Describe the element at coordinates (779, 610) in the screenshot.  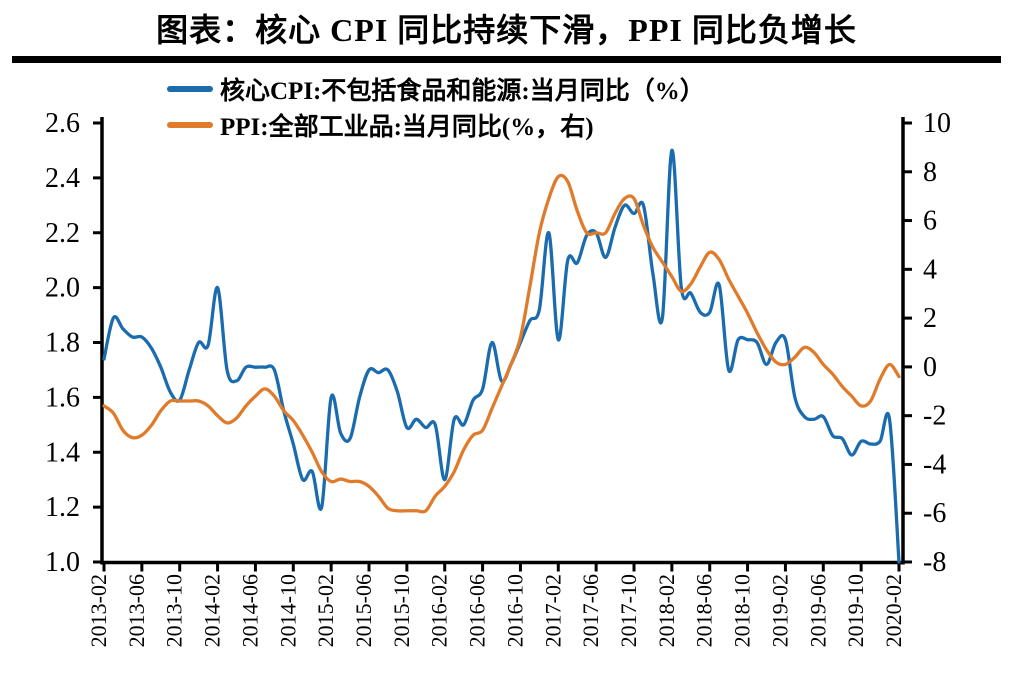
I see `x-axis-tick-label: 2019-02` at that location.